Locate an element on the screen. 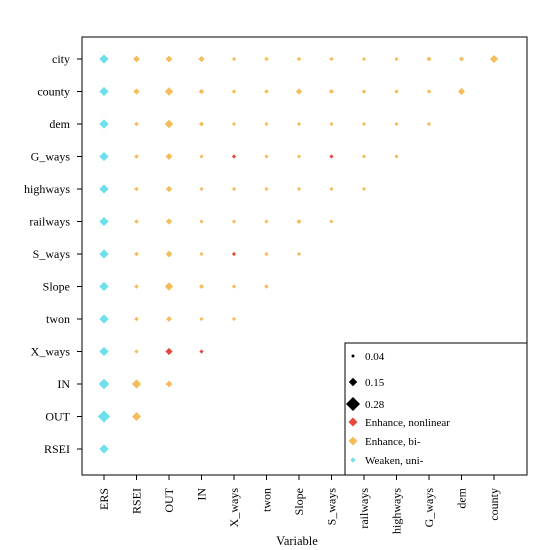 The height and width of the screenshot is (550, 541). x-tick-label: highways is located at coordinates (397, 511).